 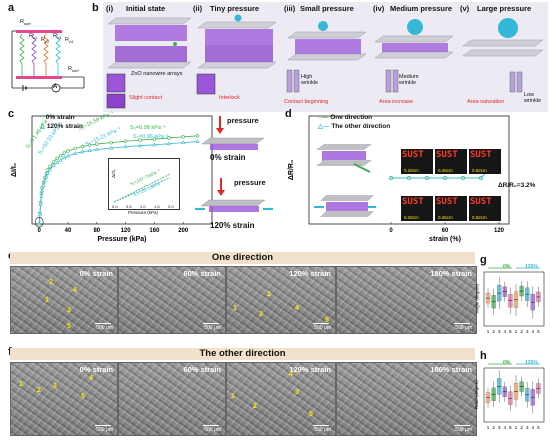 I want to click on chart-d-xtick-label-2: 120, so click(x=499, y=231).